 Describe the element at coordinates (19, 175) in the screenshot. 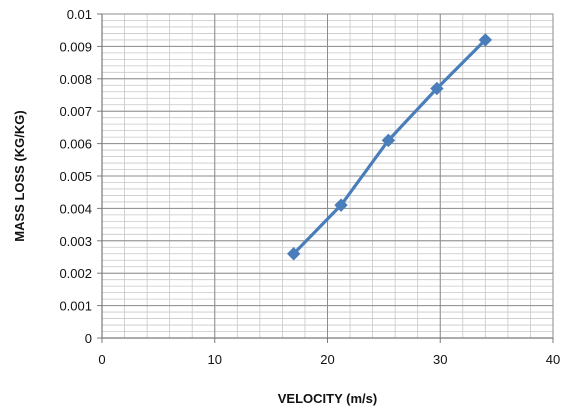

I see `y-axis-title: MASS LOSS (KG/KG)` at that location.